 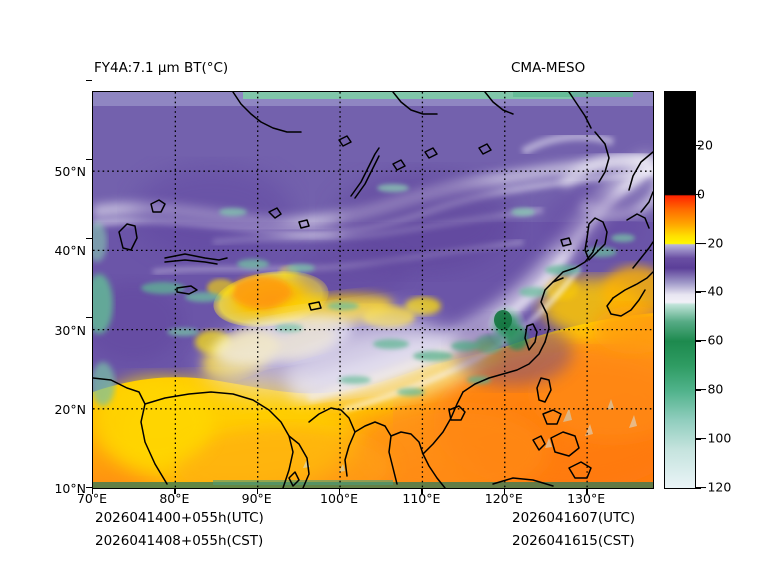 I want to click on y-tick-30n: 30°N, so click(x=70, y=330).